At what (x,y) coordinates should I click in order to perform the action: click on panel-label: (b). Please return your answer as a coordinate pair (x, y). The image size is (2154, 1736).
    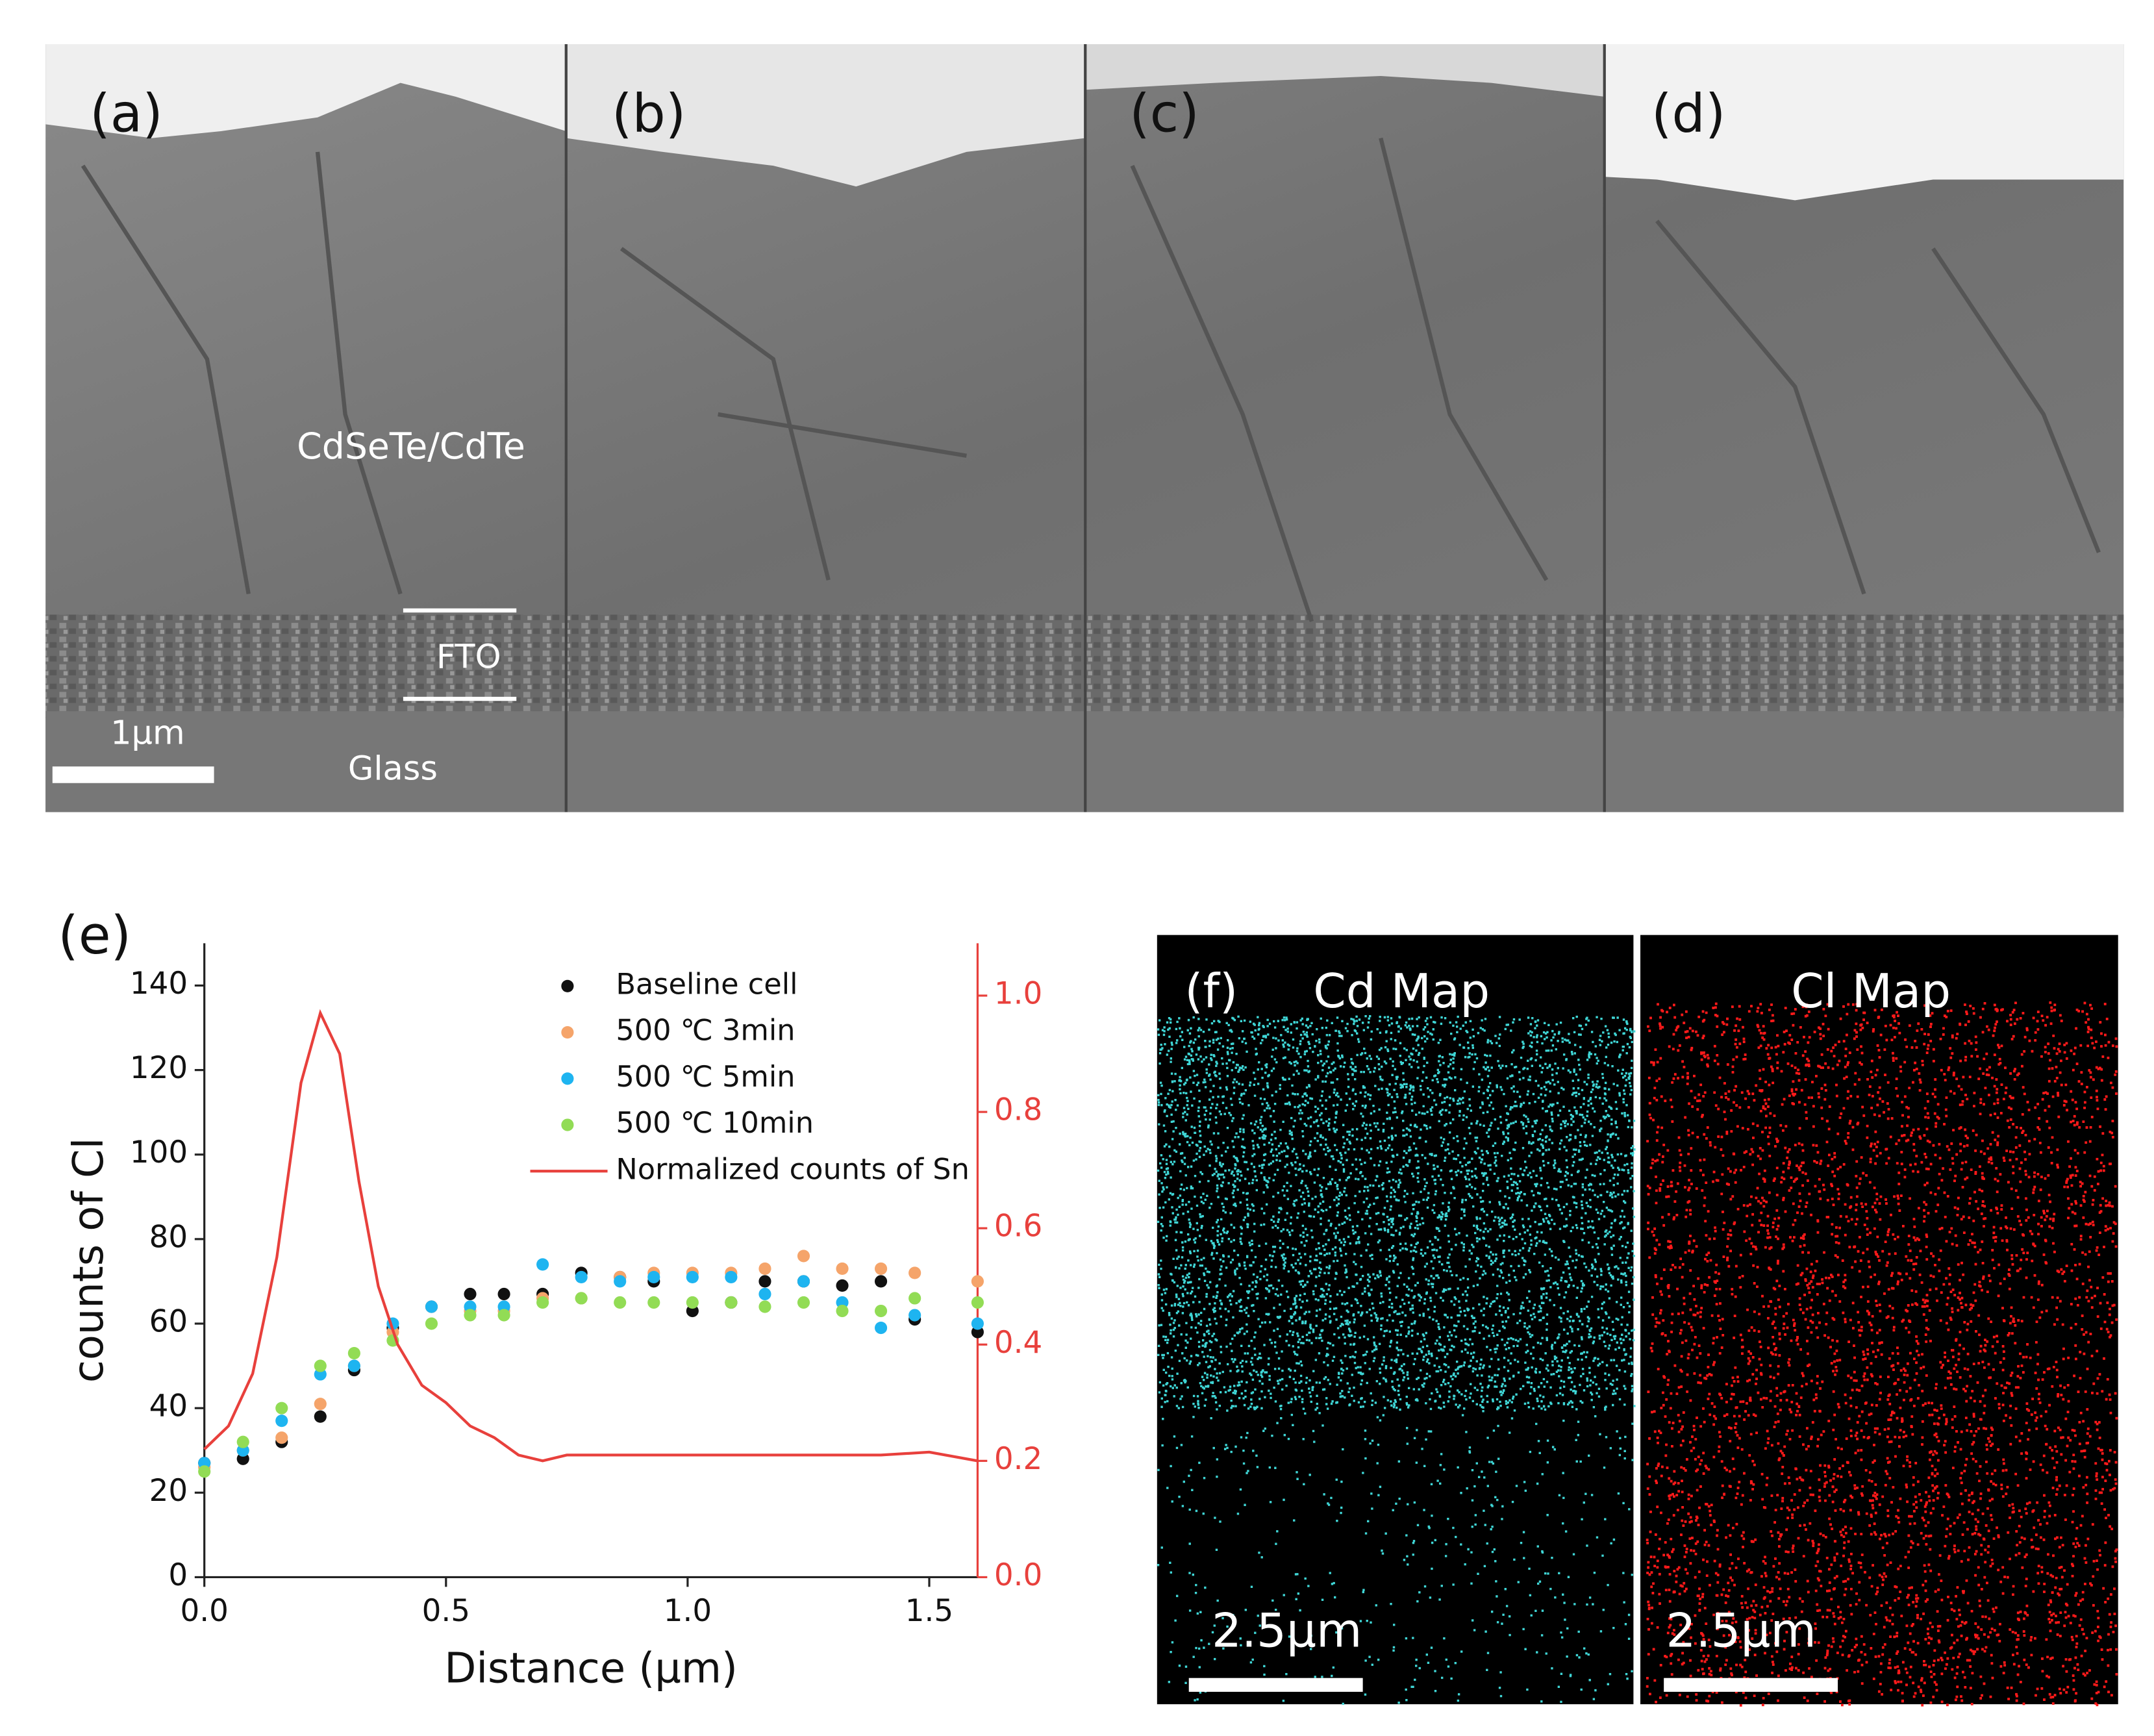
    Looking at the image, I should click on (649, 114).